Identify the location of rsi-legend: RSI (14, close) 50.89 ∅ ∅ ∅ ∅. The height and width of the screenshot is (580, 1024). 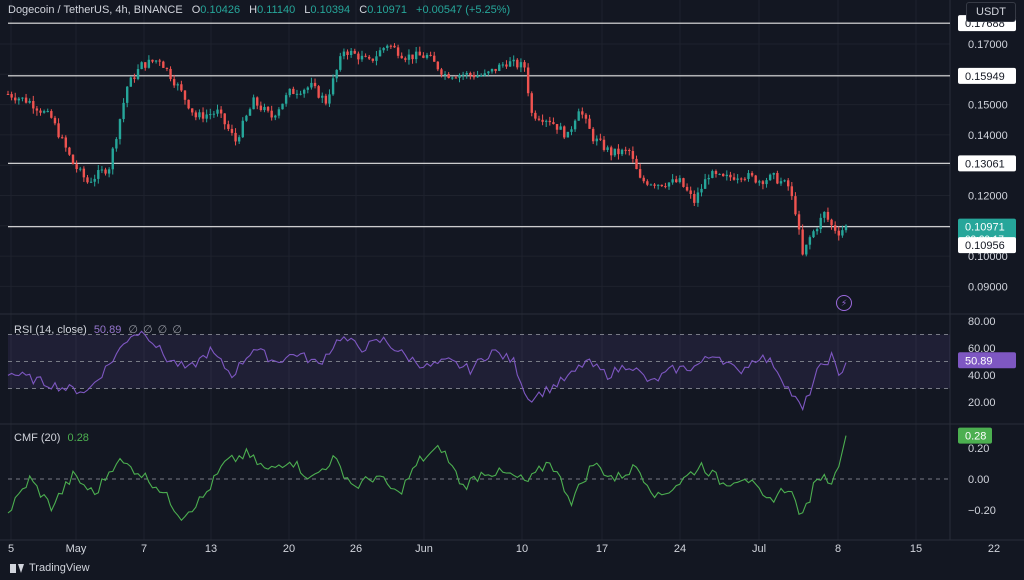
(98, 329).